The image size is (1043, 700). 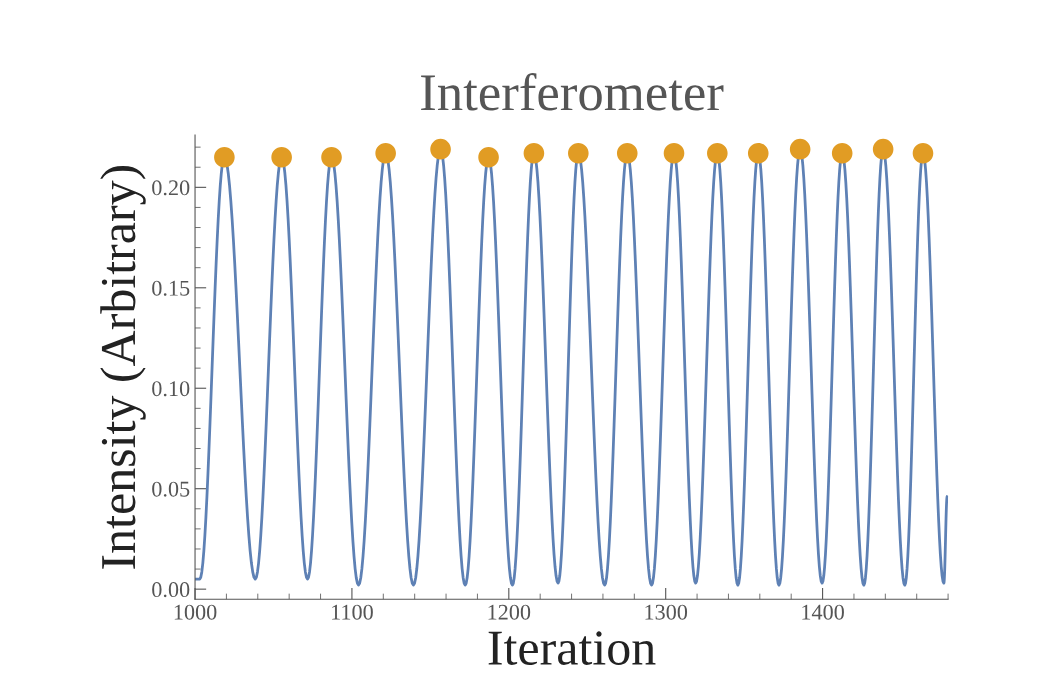 What do you see at coordinates (666, 612) in the screenshot?
I see `x-tick-label: 1300` at bounding box center [666, 612].